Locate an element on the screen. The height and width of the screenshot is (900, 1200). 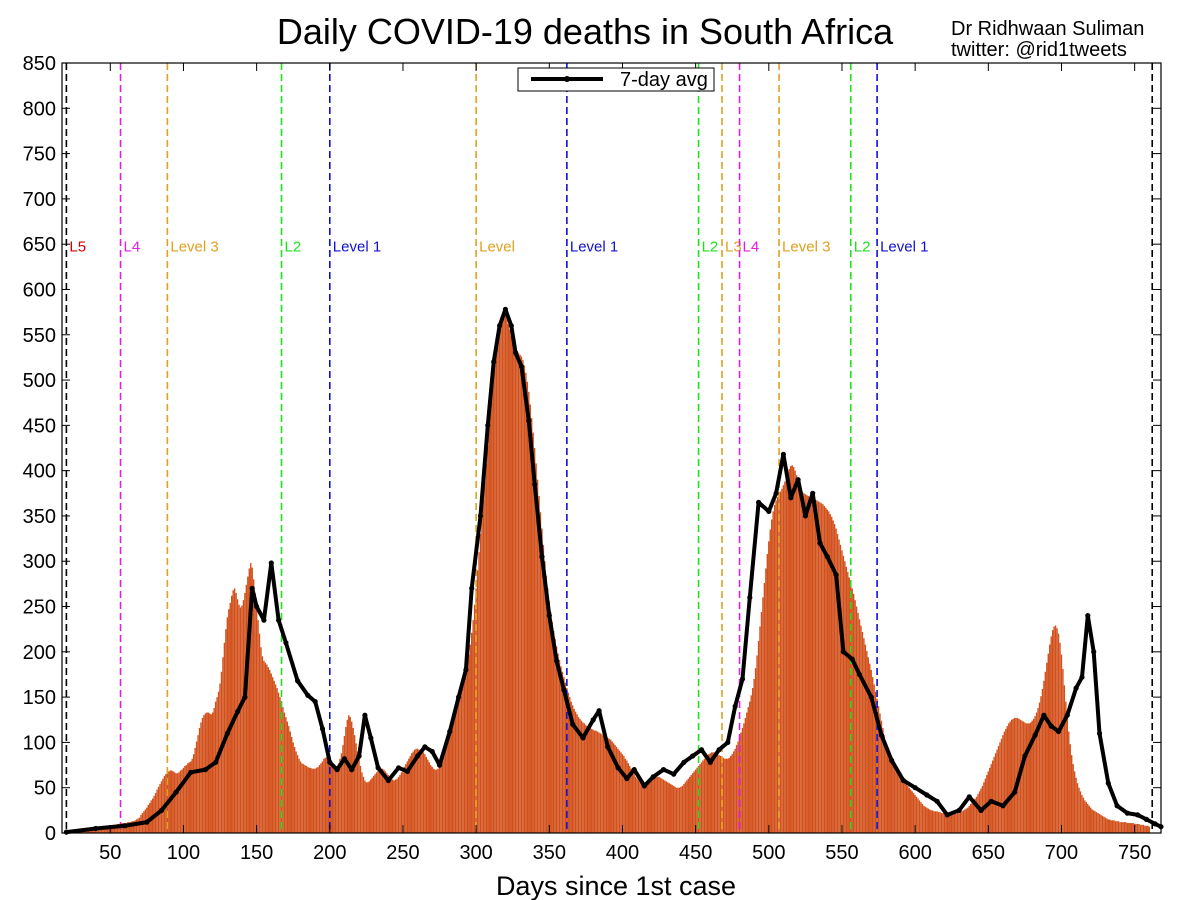
x-axis-label: Days since 1st case is located at coordinates (616, 885).